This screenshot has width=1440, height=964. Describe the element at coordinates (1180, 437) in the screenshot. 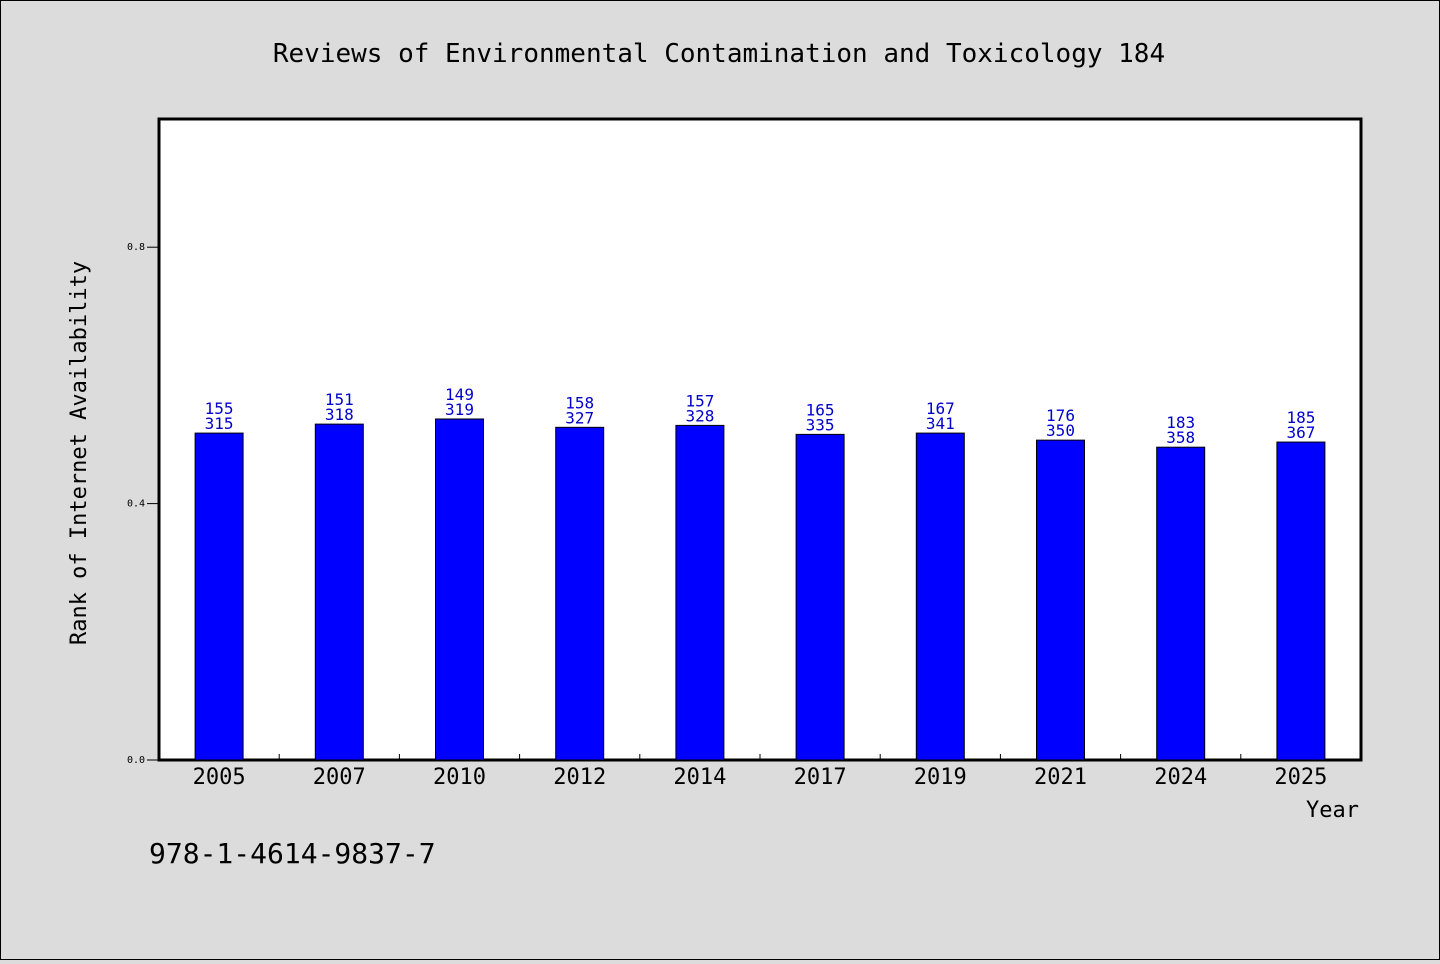

I see `bar-label-bottom: 358` at that location.